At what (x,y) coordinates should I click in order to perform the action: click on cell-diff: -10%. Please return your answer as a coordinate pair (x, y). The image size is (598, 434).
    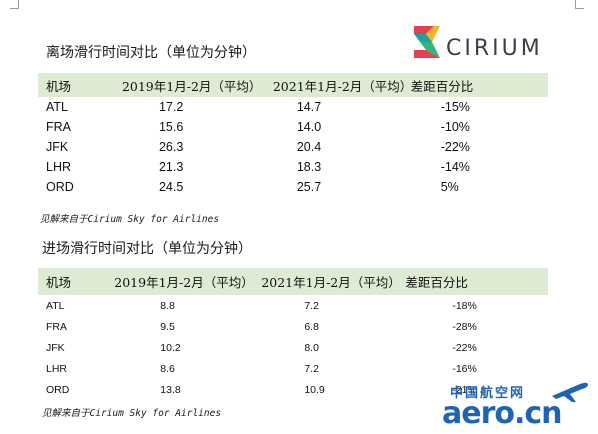
    Looking at the image, I should click on (455, 127).